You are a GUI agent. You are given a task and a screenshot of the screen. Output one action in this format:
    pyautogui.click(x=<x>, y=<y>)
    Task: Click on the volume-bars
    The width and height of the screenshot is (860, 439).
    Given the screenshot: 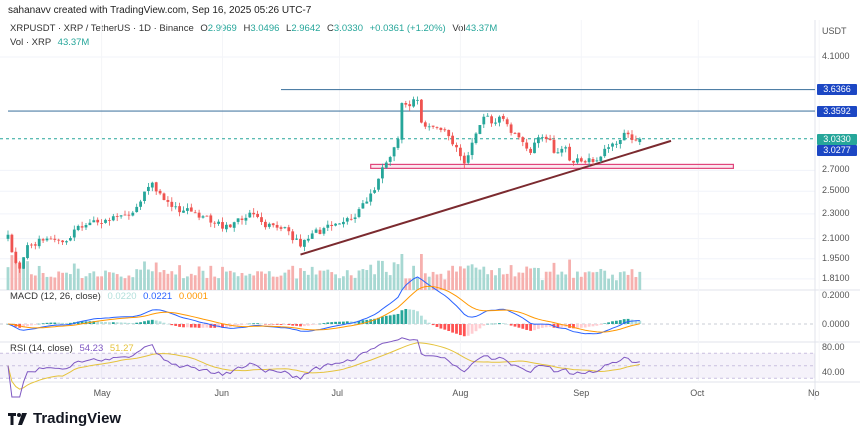 What is the action you would take?
    pyautogui.click(x=324, y=272)
    